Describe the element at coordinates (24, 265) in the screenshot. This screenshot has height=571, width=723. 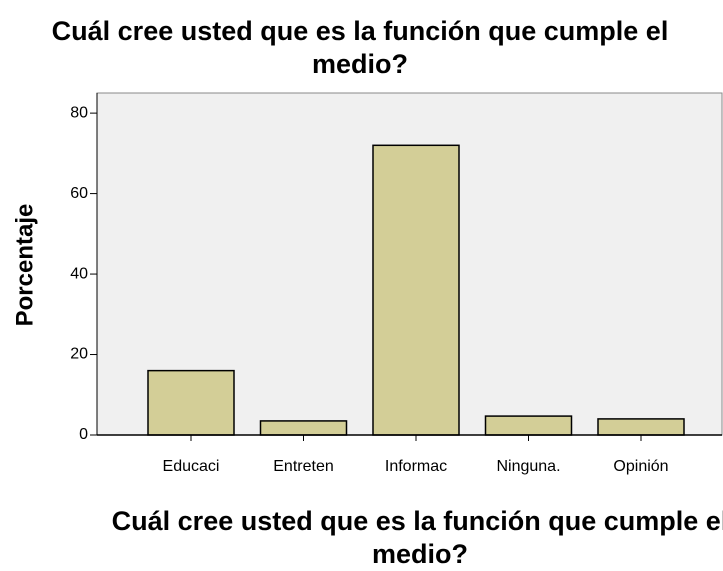
I see `y-axis-label: Porcentaje` at that location.